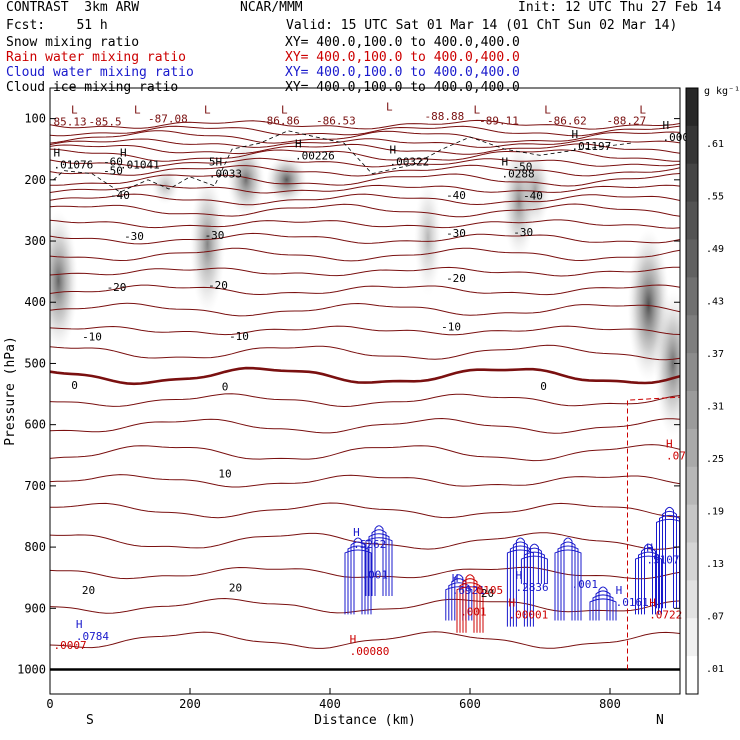 The height and width of the screenshot is (740, 740). Describe the element at coordinates (715, 144) in the screenshot. I see `colorbar-label-0: .61` at that location.